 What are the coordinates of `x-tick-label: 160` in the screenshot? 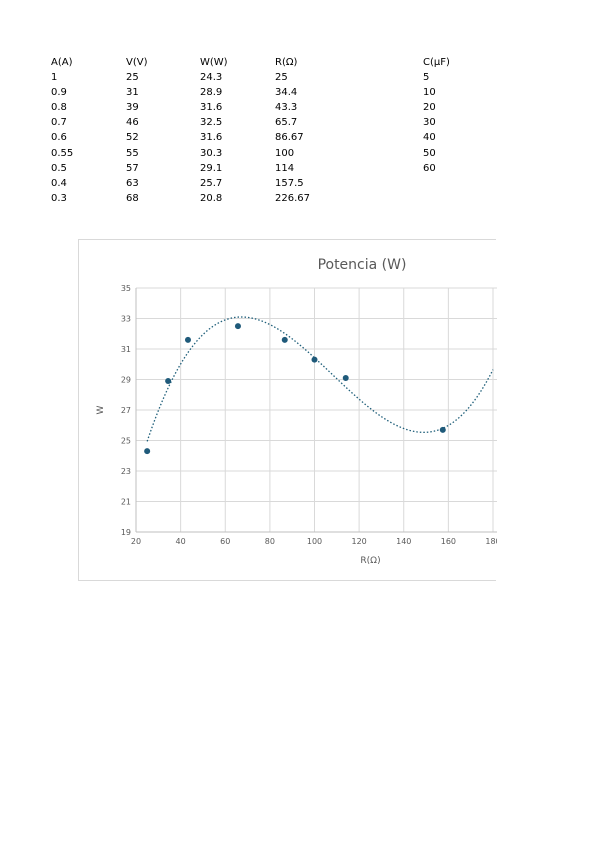 It's located at (448, 541).